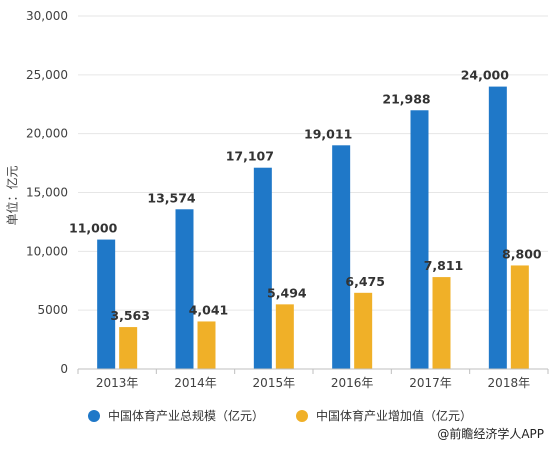 This screenshot has width=556, height=452. What do you see at coordinates (47, 75) in the screenshot?
I see `y-tick-label: 25,000` at bounding box center [47, 75].